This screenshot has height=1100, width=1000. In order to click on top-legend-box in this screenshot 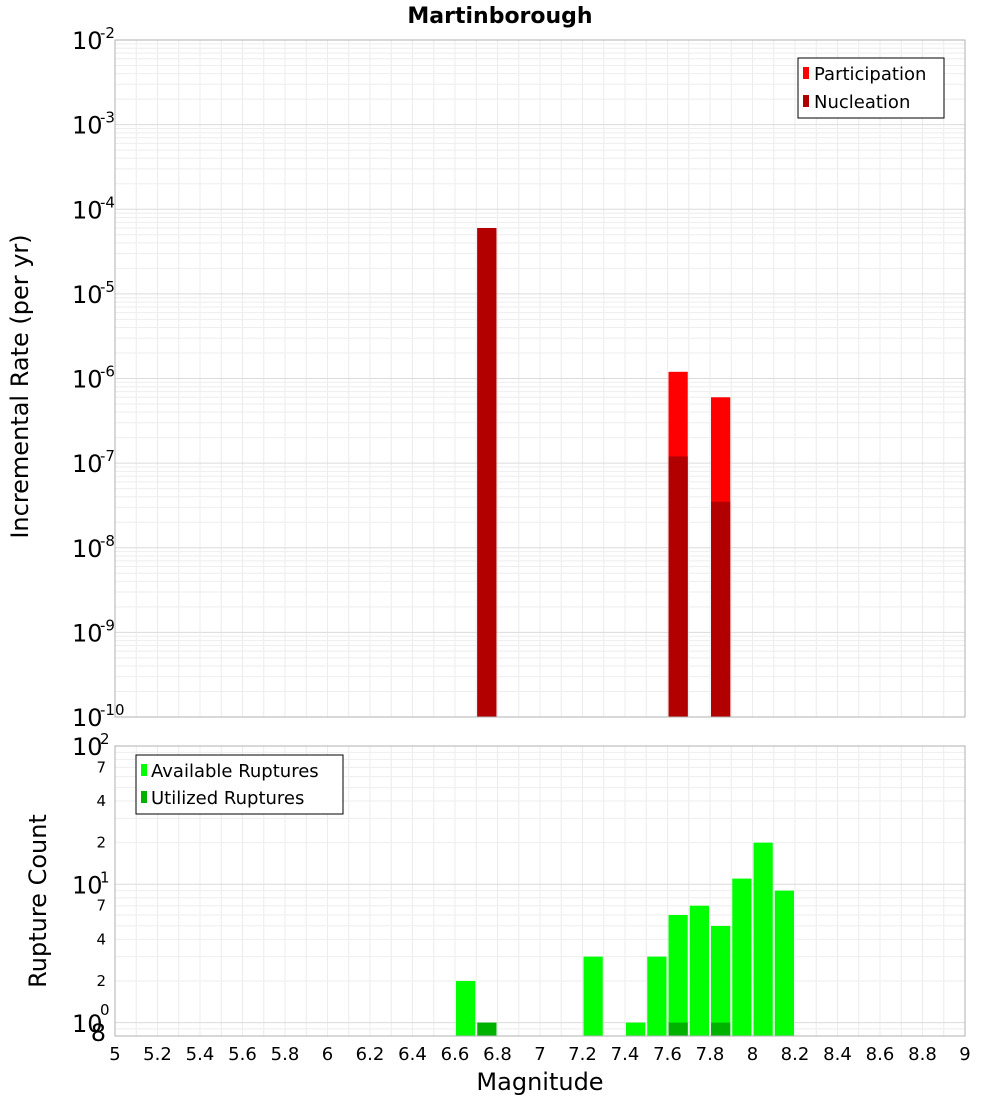, I will do `click(871, 88)`.